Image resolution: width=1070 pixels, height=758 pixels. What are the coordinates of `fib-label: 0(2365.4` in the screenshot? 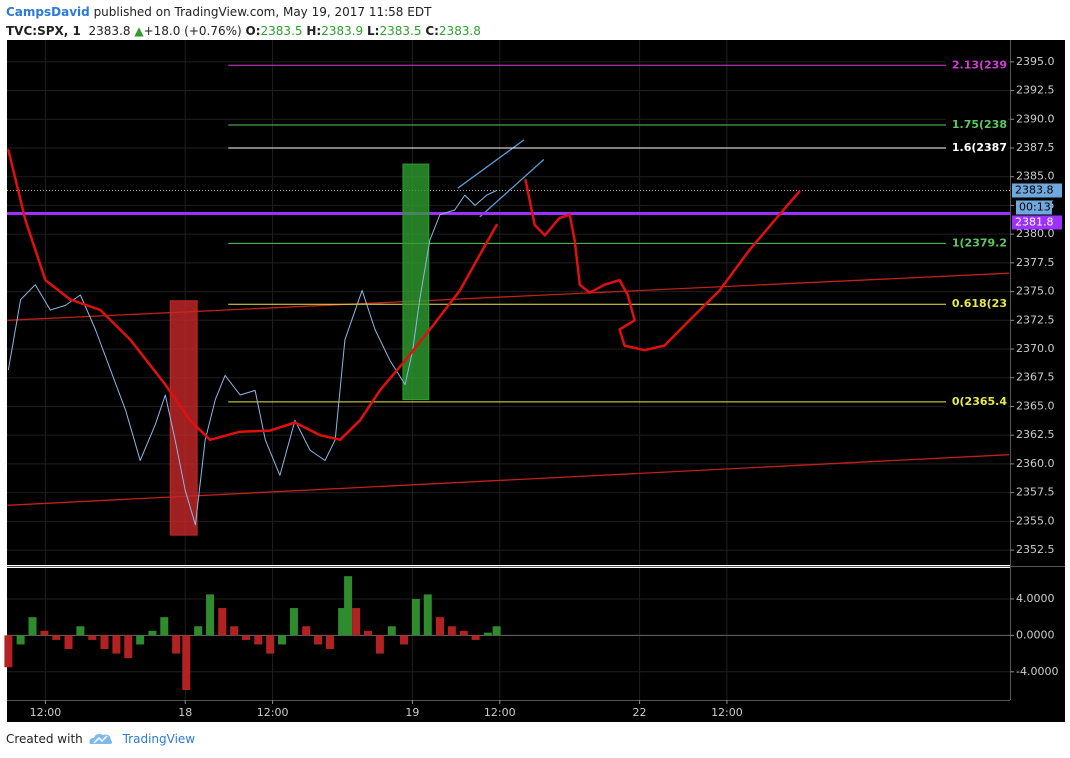 It's located at (979, 401).